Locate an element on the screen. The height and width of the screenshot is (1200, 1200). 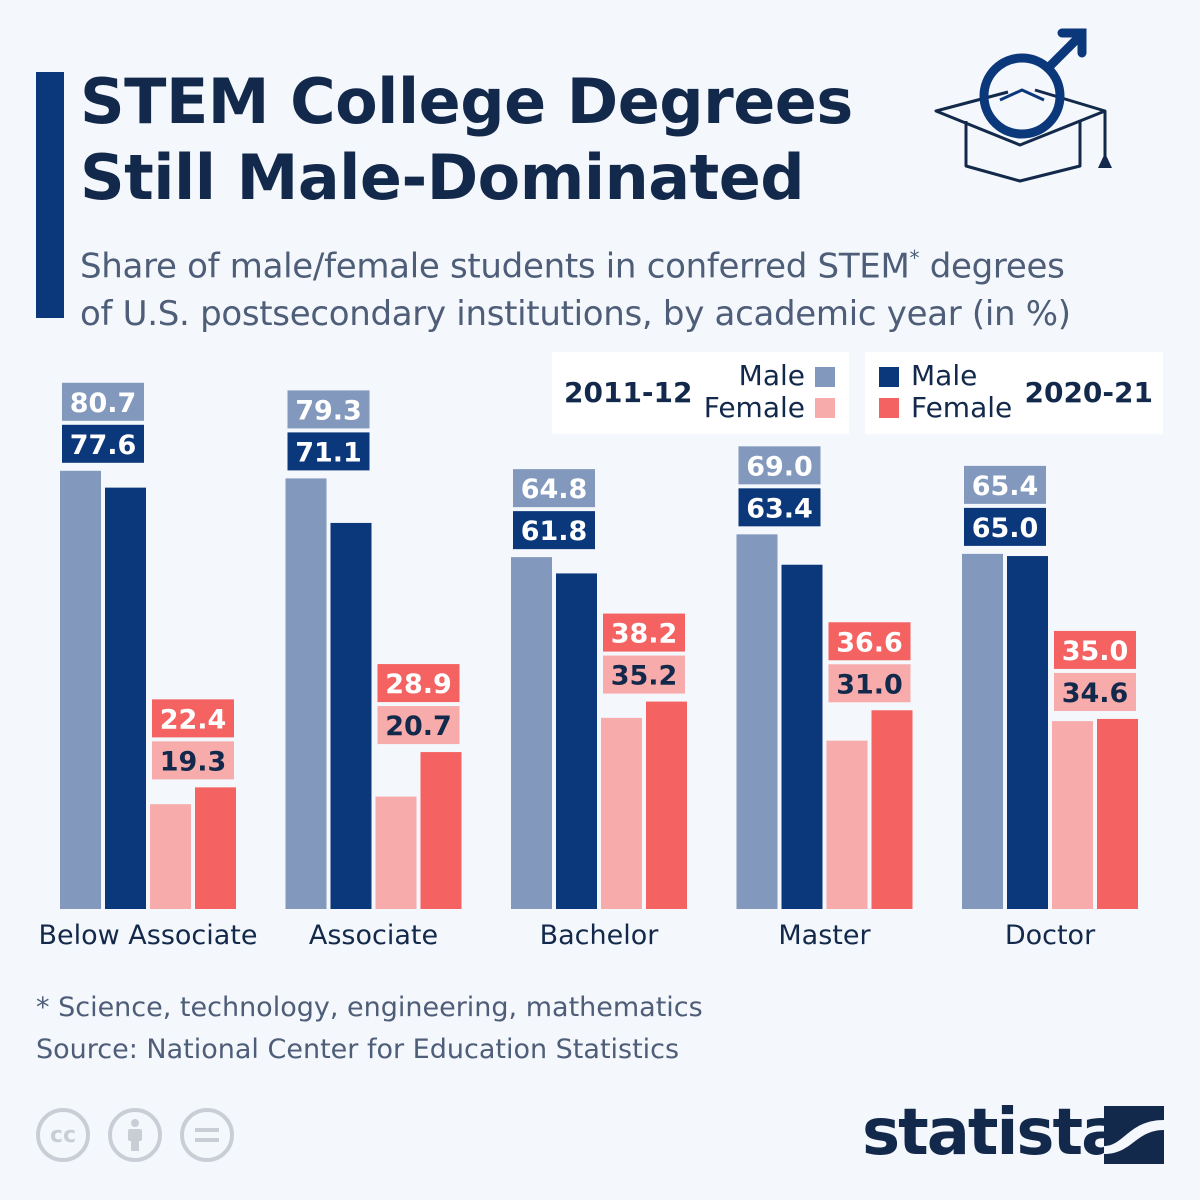
data-label-female-2011: 20.7 is located at coordinates (418, 726).